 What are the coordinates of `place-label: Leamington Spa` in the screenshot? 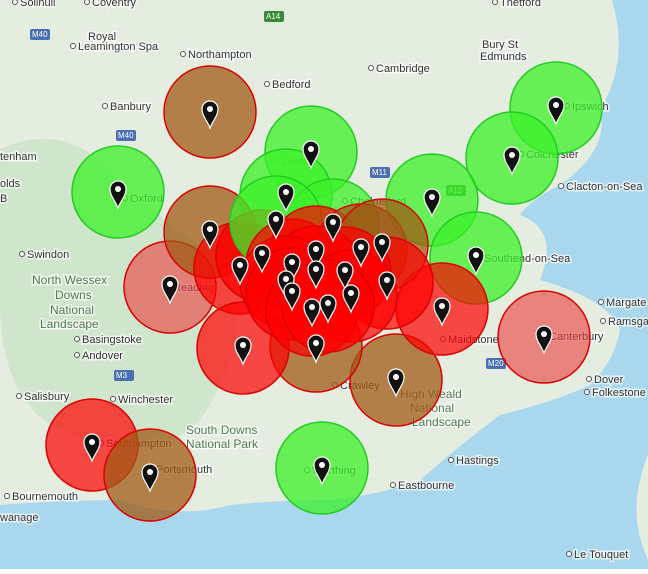 It's located at (118, 47).